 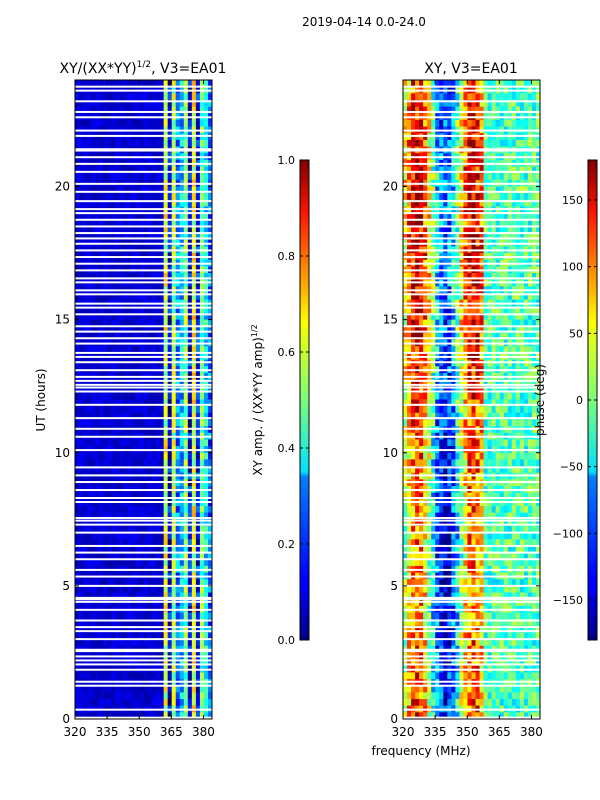 I want to click on colorbar-tick-label: 0.4, so click(x=287, y=448).